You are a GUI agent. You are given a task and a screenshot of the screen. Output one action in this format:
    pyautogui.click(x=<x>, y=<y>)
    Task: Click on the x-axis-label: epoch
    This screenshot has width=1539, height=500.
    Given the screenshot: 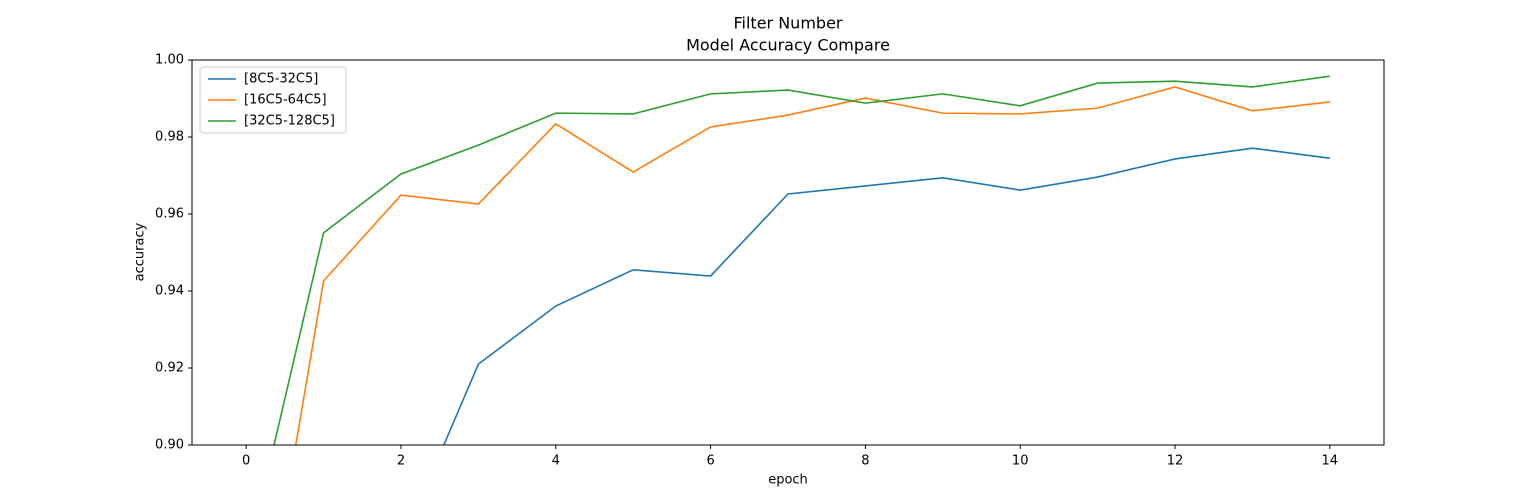 What is the action you would take?
    pyautogui.click(x=788, y=480)
    